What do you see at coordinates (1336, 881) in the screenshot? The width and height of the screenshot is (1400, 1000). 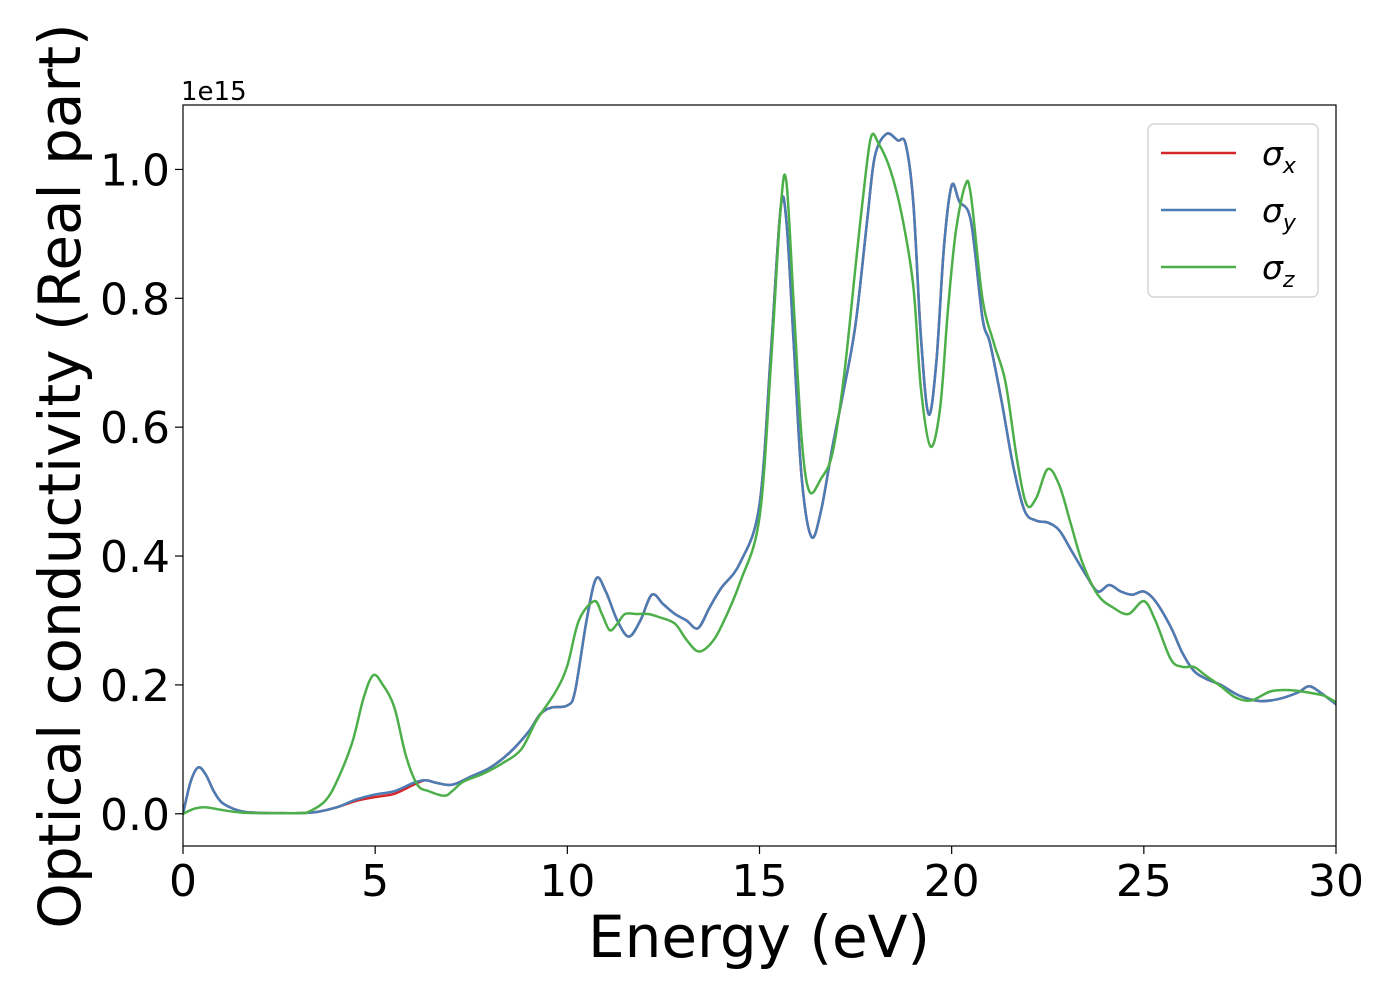 I see `x-tick-label: 30` at bounding box center [1336, 881].